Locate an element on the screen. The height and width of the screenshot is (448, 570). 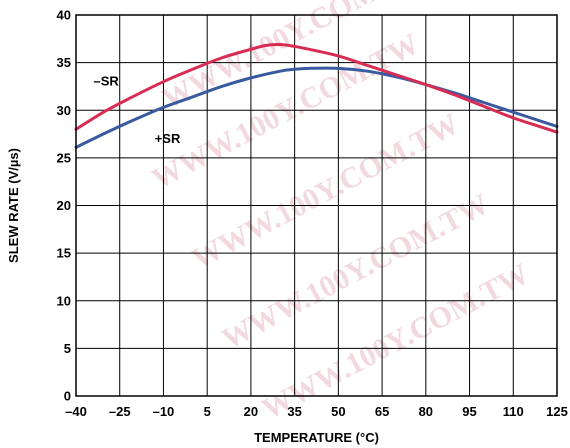
x-tick-label: 5 is located at coordinates (207, 411).